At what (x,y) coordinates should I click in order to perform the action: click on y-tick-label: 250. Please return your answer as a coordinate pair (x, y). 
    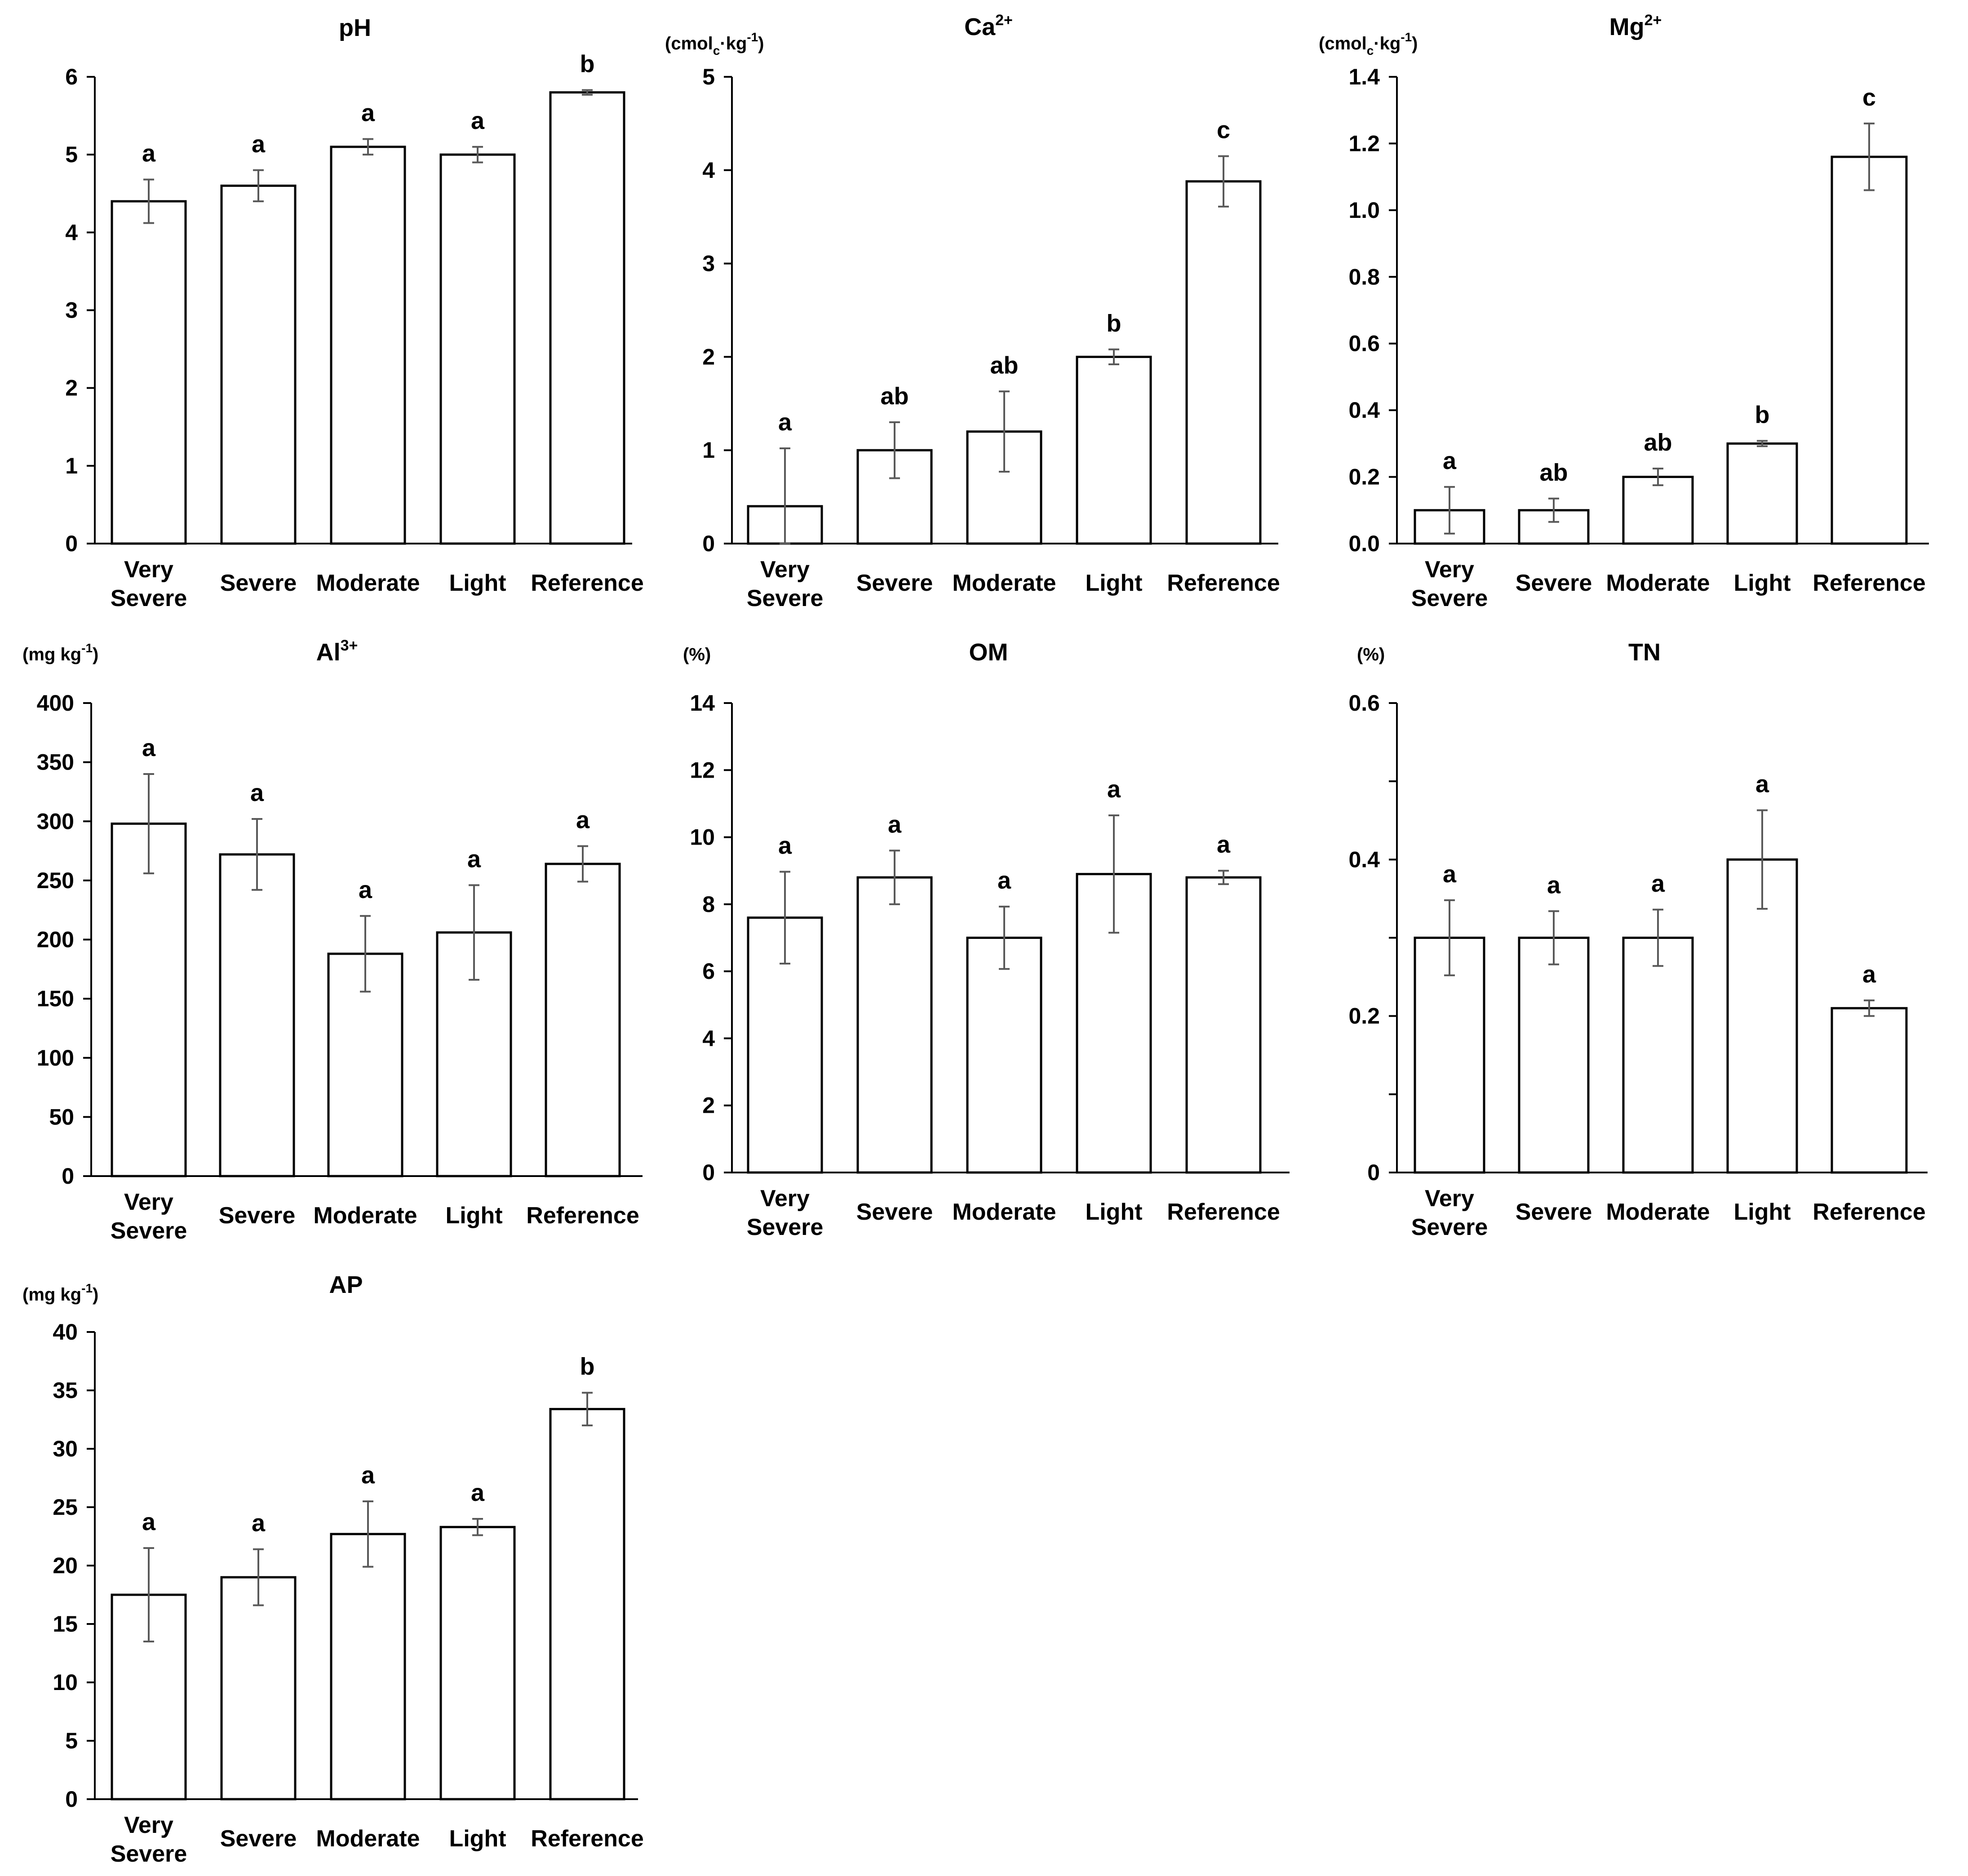
    Looking at the image, I should click on (55, 881).